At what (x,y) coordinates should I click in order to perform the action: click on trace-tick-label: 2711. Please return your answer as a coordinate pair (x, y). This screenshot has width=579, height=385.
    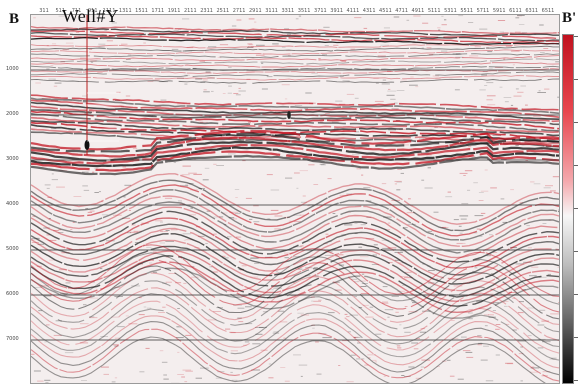
    Looking at the image, I should click on (239, 11).